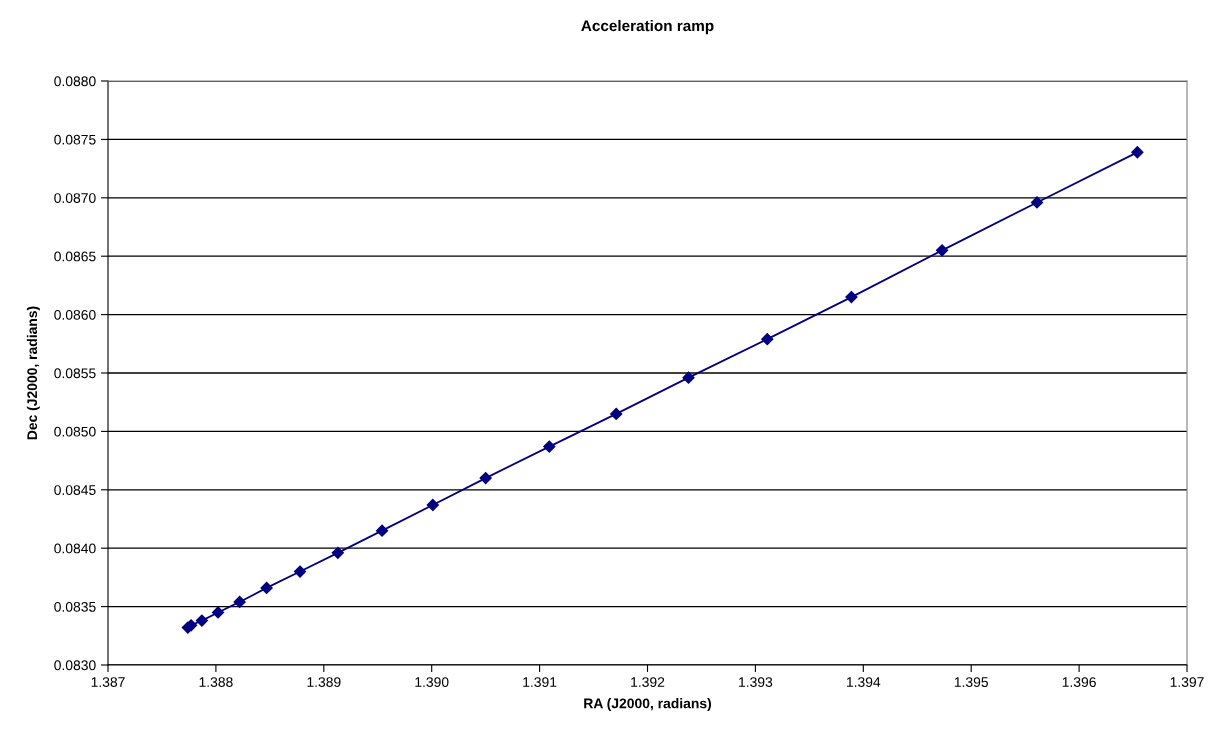 The width and height of the screenshot is (1211, 729). I want to click on x-tick-label: 1.392, so click(648, 682).